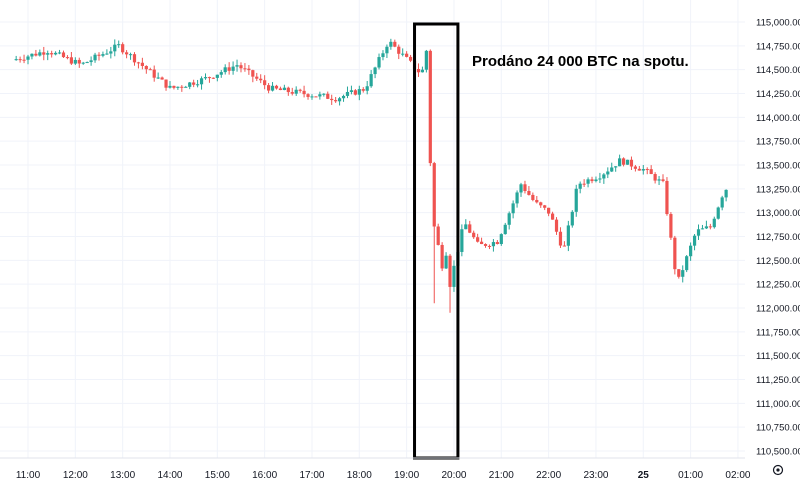 This screenshot has width=800, height=483. What do you see at coordinates (778, 380) in the screenshot?
I see `y-tick-label: 111,250.00` at bounding box center [778, 380].